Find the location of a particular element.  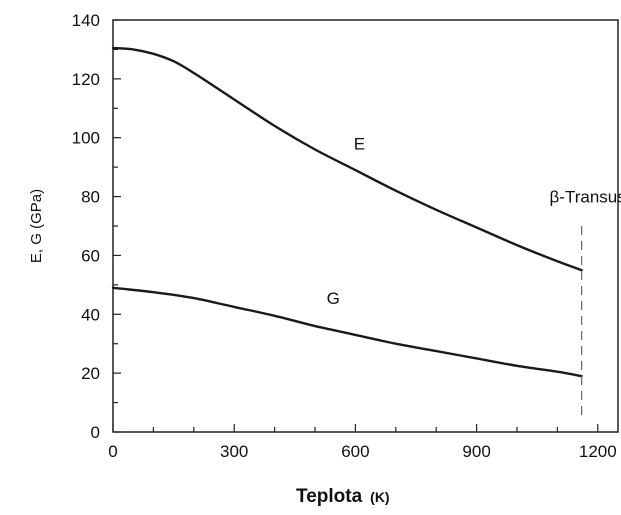

y-tick-label: 0 is located at coordinates (95, 432).